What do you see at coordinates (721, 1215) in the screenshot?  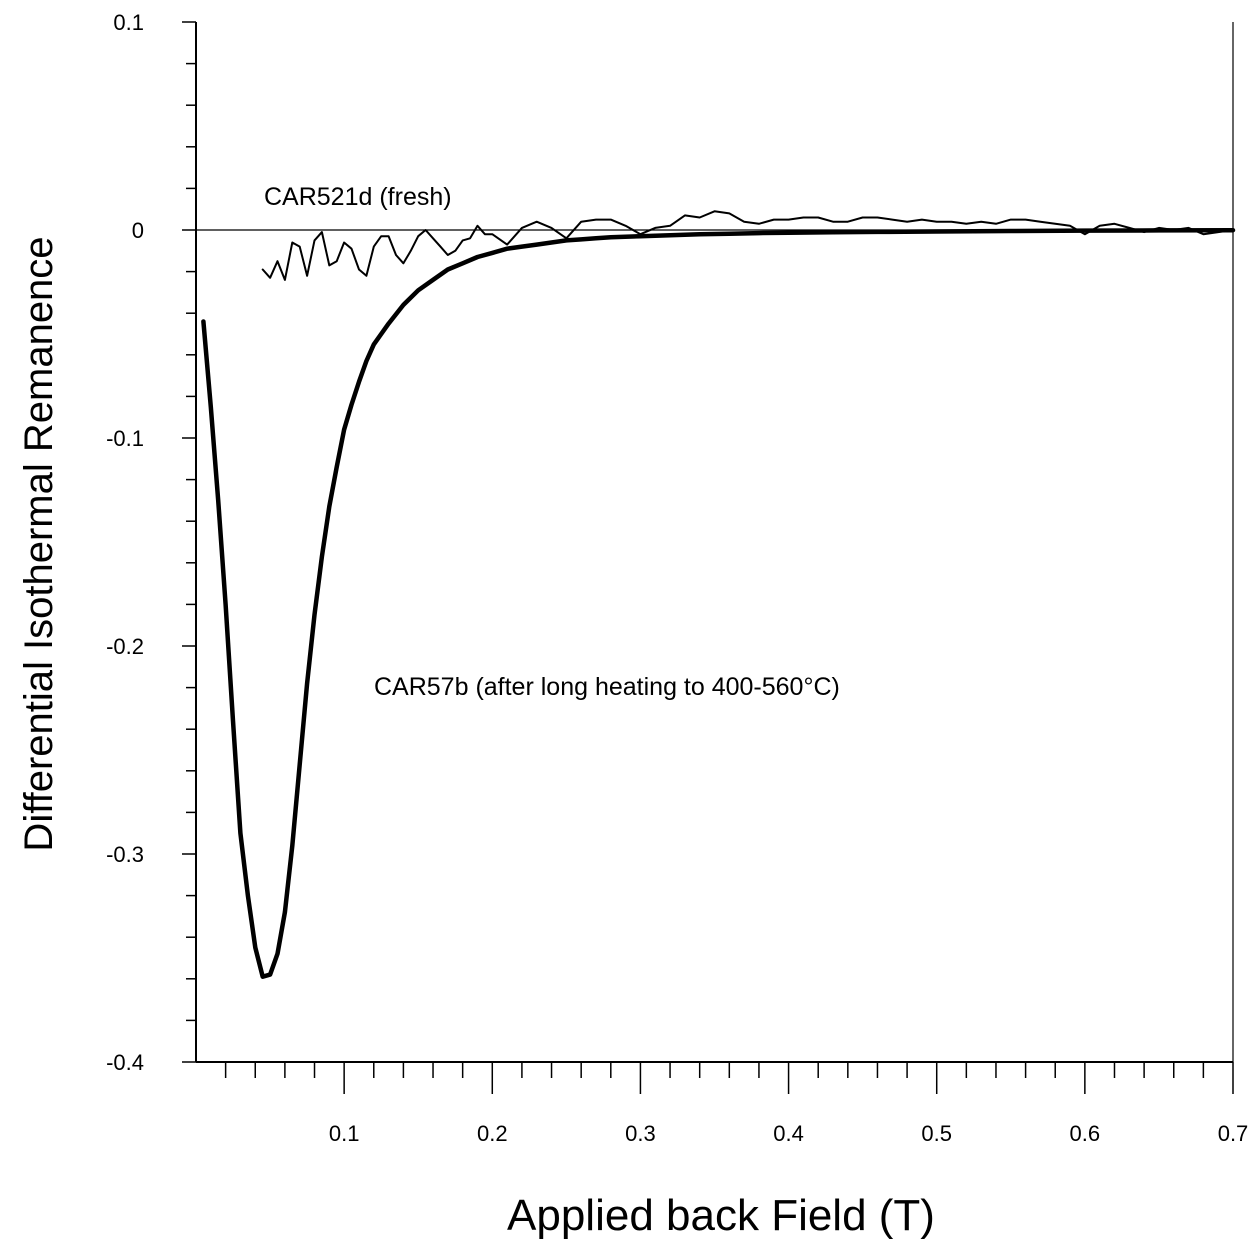 I see `x-axis-title: Applied back Field (T)` at bounding box center [721, 1215].